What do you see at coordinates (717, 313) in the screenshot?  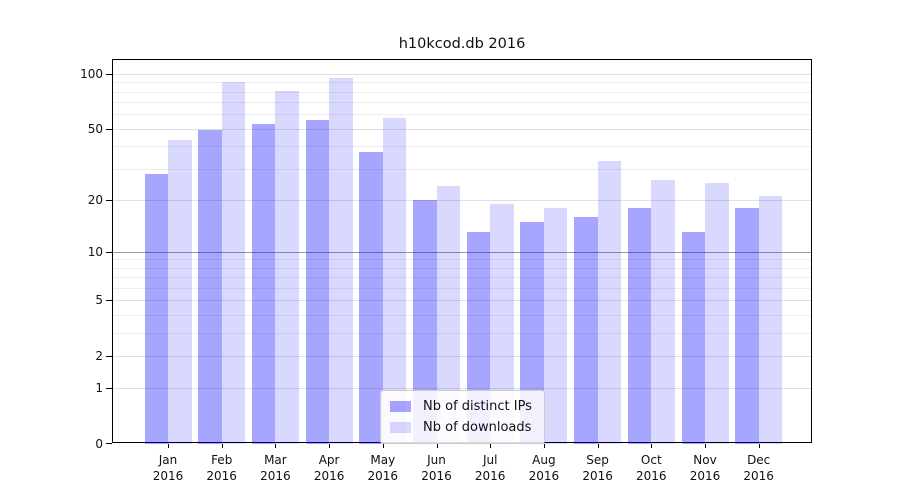 I see `bar-downloads-nov` at bounding box center [717, 313].